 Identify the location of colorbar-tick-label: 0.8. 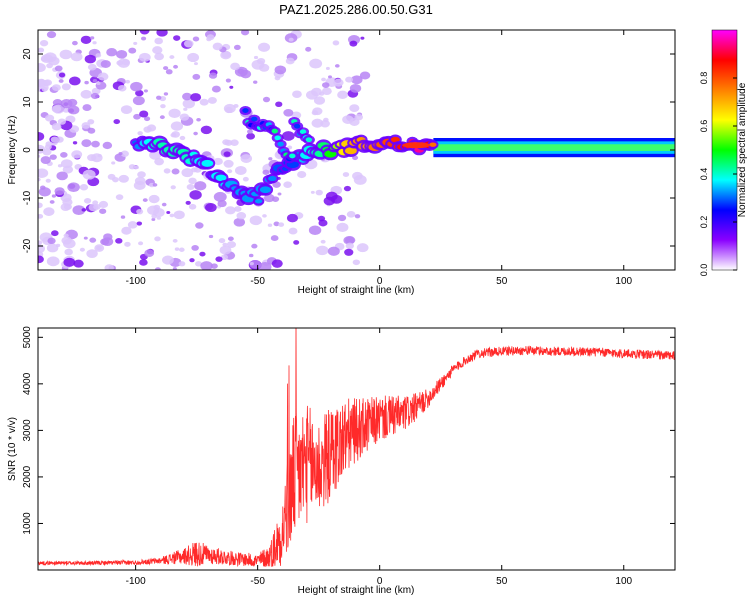
(704, 78).